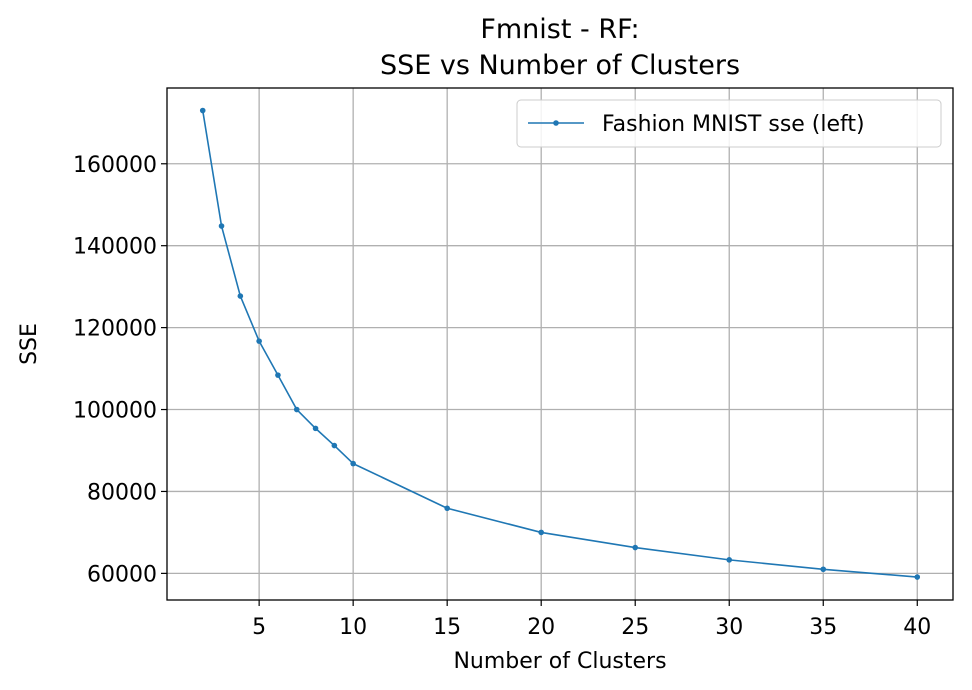 The width and height of the screenshot is (972, 690). I want to click on x-tick-label: 10, so click(353, 627).